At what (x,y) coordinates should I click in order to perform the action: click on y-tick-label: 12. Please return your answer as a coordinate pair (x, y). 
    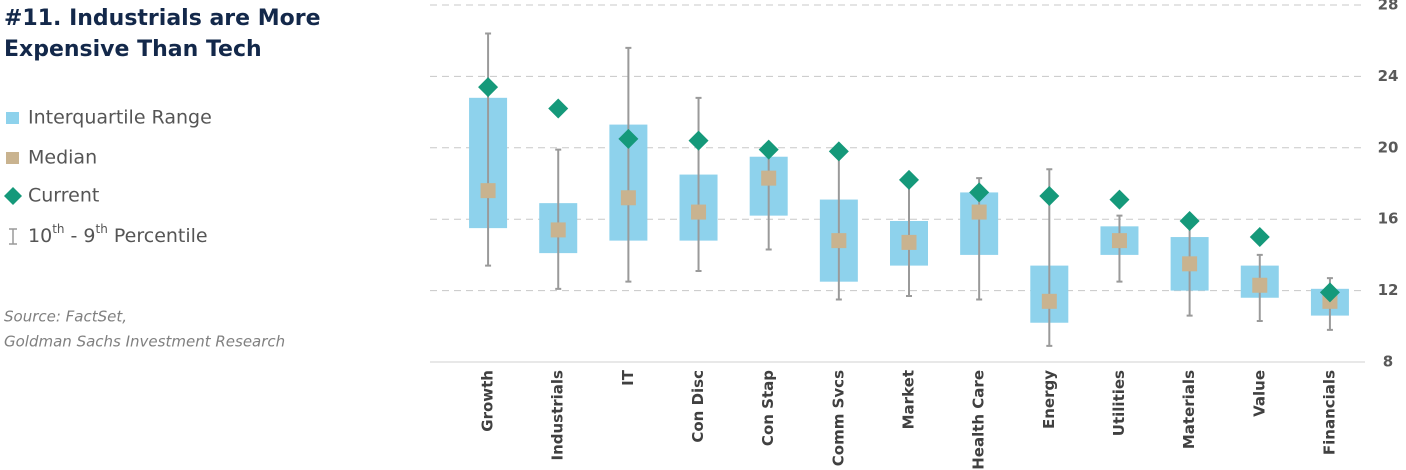
    Looking at the image, I should click on (1388, 290).